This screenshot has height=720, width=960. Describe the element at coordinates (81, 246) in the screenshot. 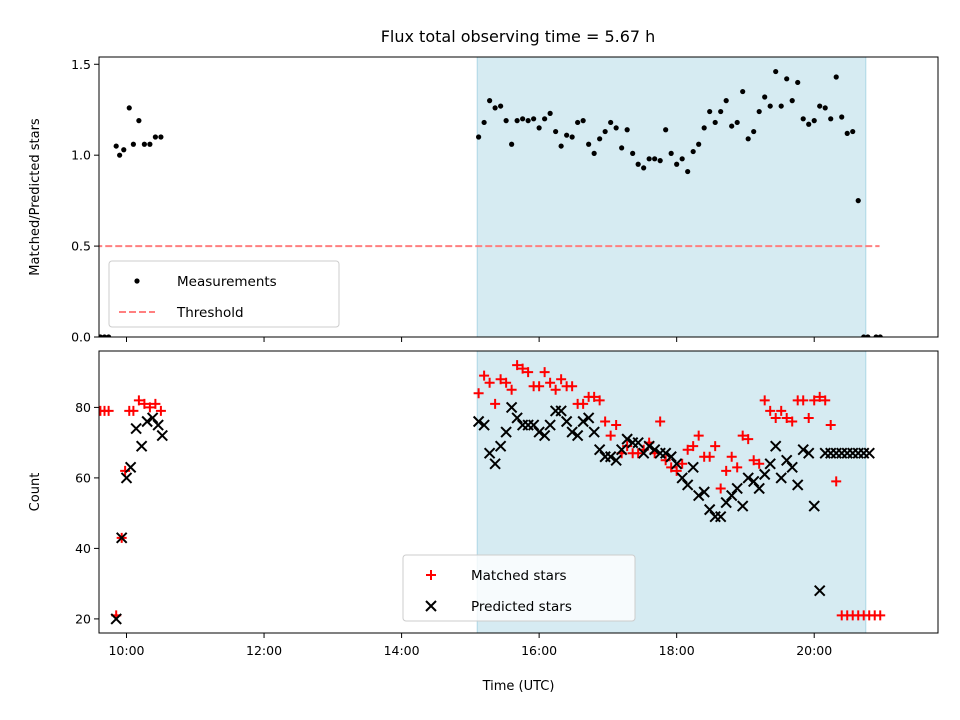

I see `y-tick-label: 0.5` at that location.